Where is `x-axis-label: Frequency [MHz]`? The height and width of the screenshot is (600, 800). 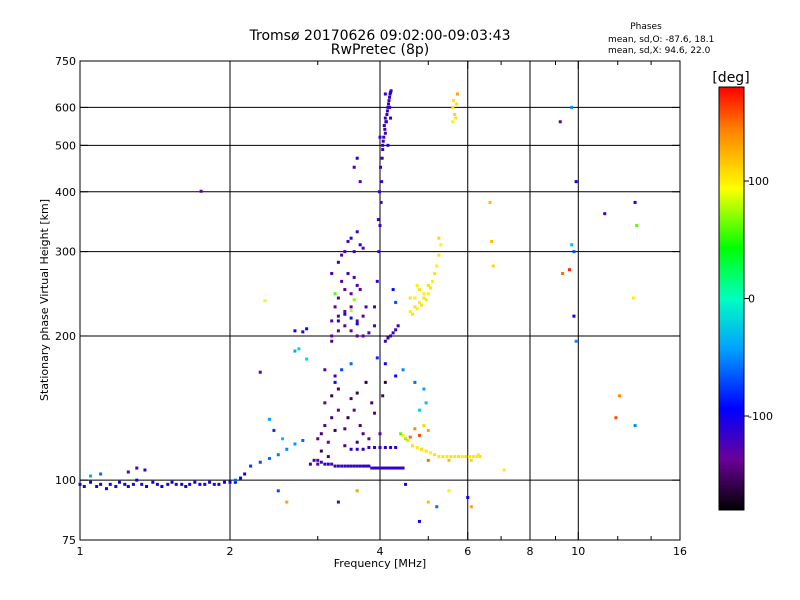
x-axis-label: Frequency [MHz] is located at coordinates (380, 563).